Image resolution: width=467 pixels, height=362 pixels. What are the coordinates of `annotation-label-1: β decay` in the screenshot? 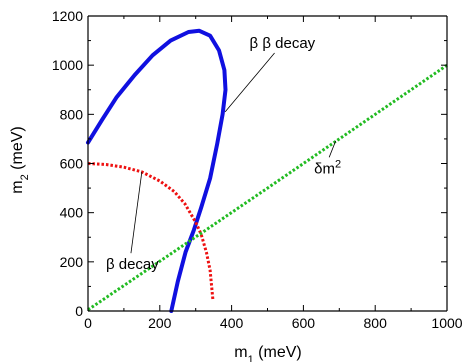 It's located at (132, 264).